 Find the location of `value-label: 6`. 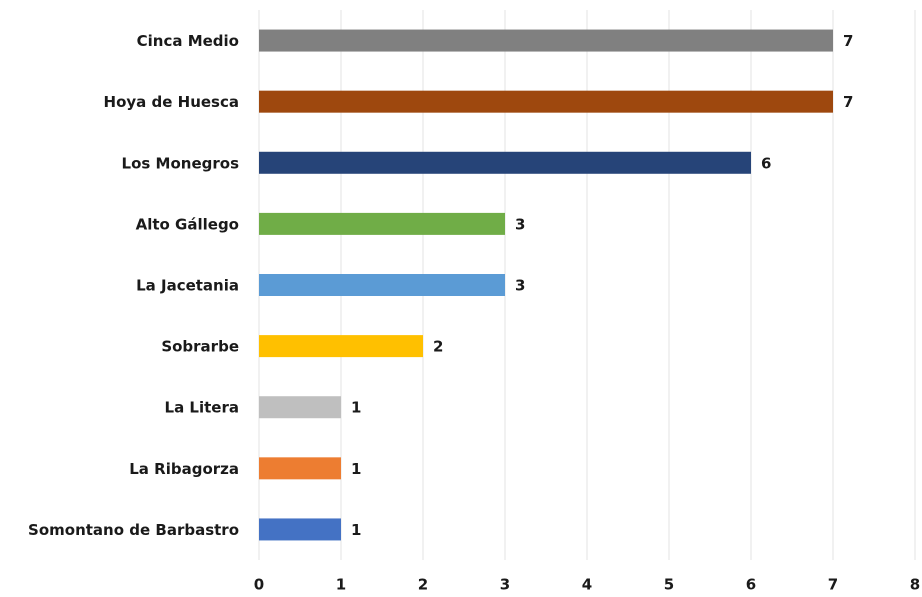

value-label: 6 is located at coordinates (766, 163).